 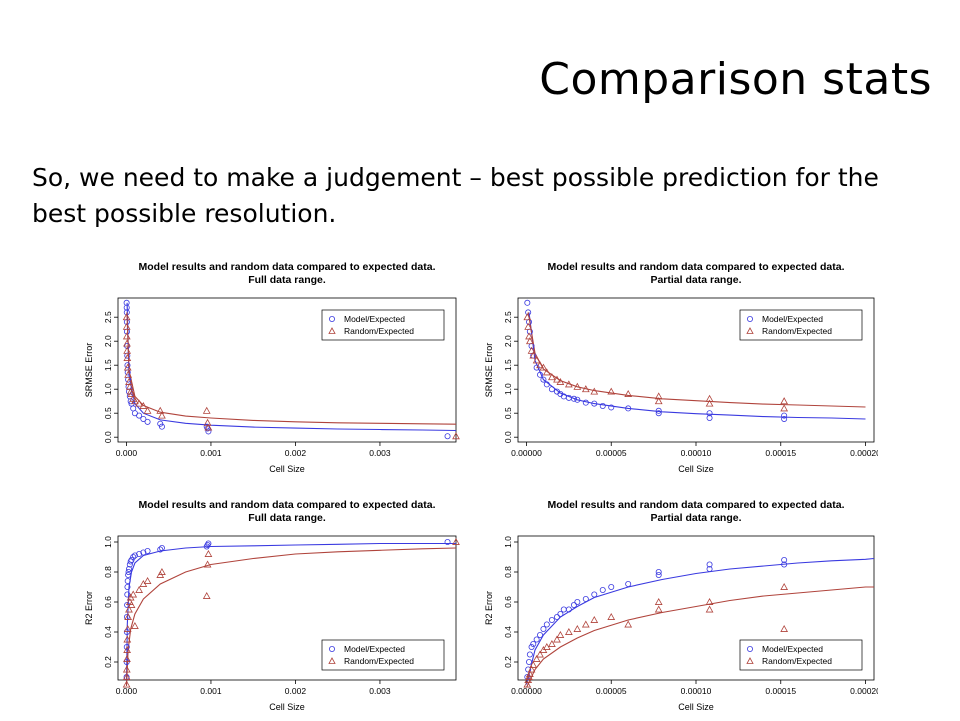 What do you see at coordinates (108, 317) in the screenshot?
I see `y-tick-label: 2.5` at bounding box center [108, 317].